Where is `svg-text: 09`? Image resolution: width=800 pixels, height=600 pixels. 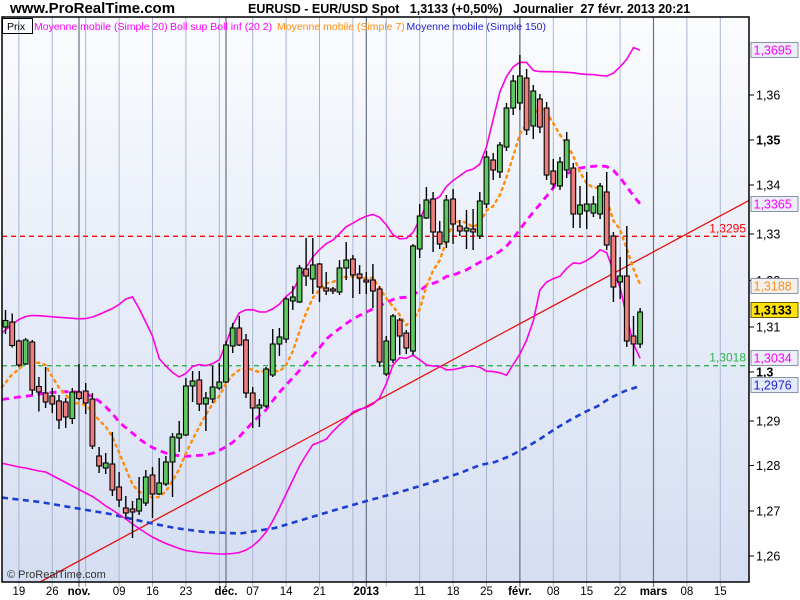 svg-text: 09 is located at coordinates (119, 592).